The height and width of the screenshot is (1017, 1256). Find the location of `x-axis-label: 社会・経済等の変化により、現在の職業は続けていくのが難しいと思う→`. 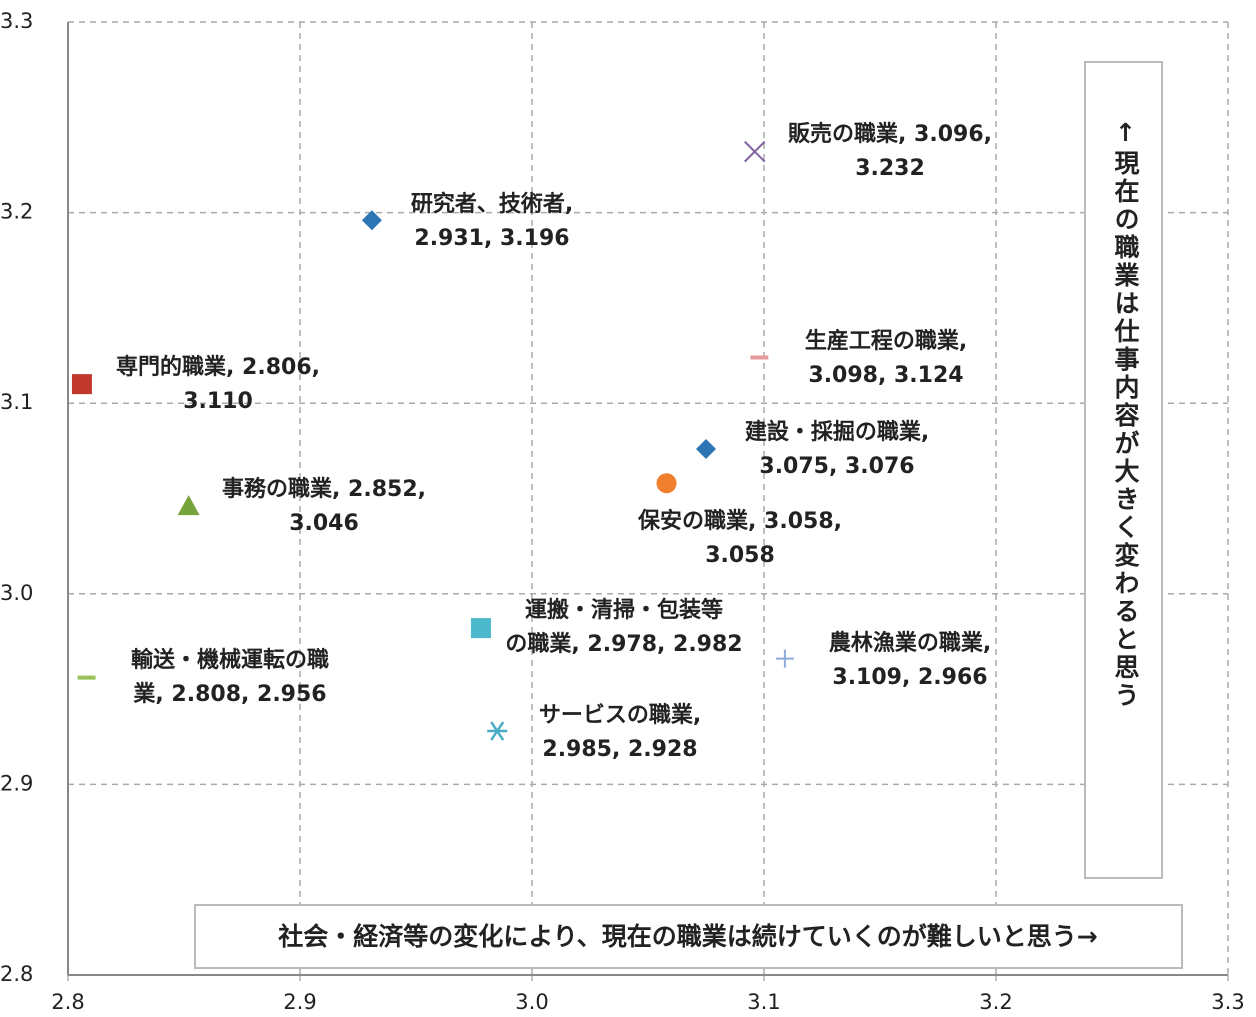

x-axis-label: 社会・経済等の変化により、現在の職業は続けていくのが難しいと思う→ is located at coordinates (687, 936).